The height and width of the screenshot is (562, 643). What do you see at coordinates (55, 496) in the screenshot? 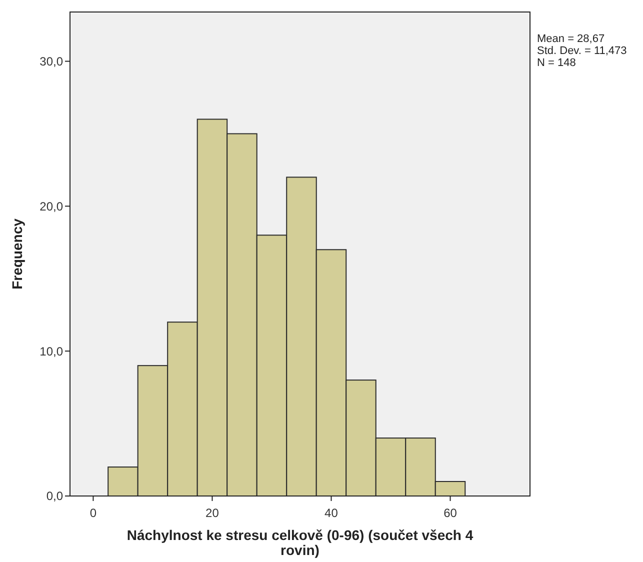
I see `y-tick-label: 0,0` at bounding box center [55, 496].